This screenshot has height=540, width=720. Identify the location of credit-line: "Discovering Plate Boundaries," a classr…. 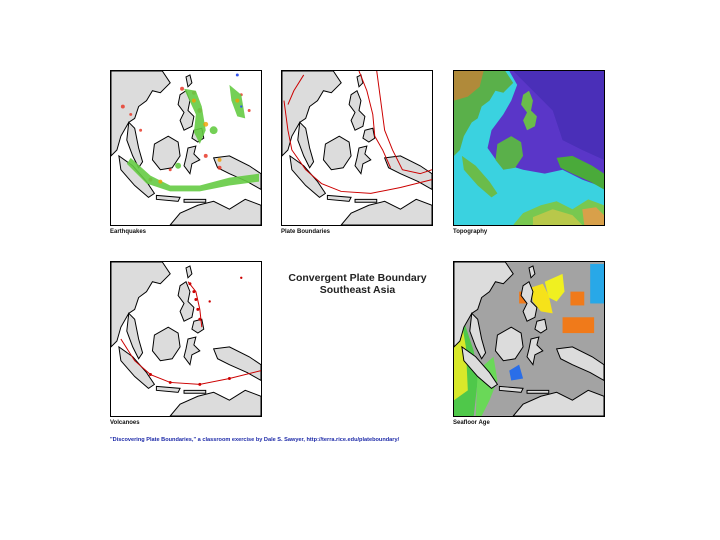
(255, 440).